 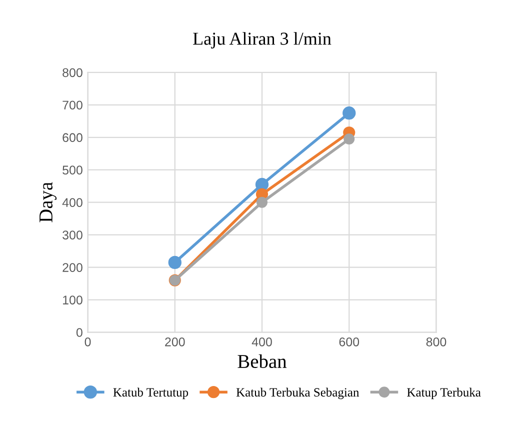 What do you see at coordinates (349, 341) in the screenshot?
I see `x-tick-label: 600` at bounding box center [349, 341].